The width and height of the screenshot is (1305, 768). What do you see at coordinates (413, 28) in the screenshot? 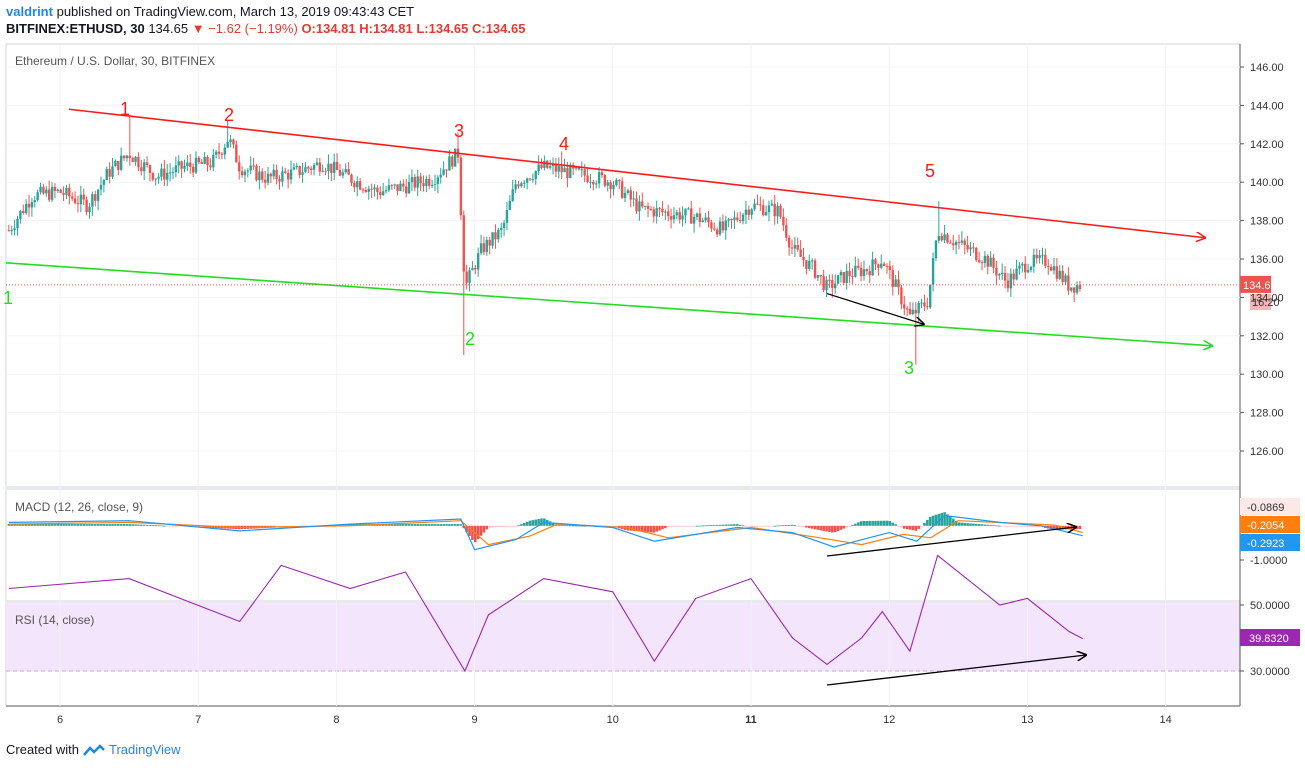
I see `ohlc-values: O:134.81 H:134.81 L:134.65 C:134.65` at bounding box center [413, 28].